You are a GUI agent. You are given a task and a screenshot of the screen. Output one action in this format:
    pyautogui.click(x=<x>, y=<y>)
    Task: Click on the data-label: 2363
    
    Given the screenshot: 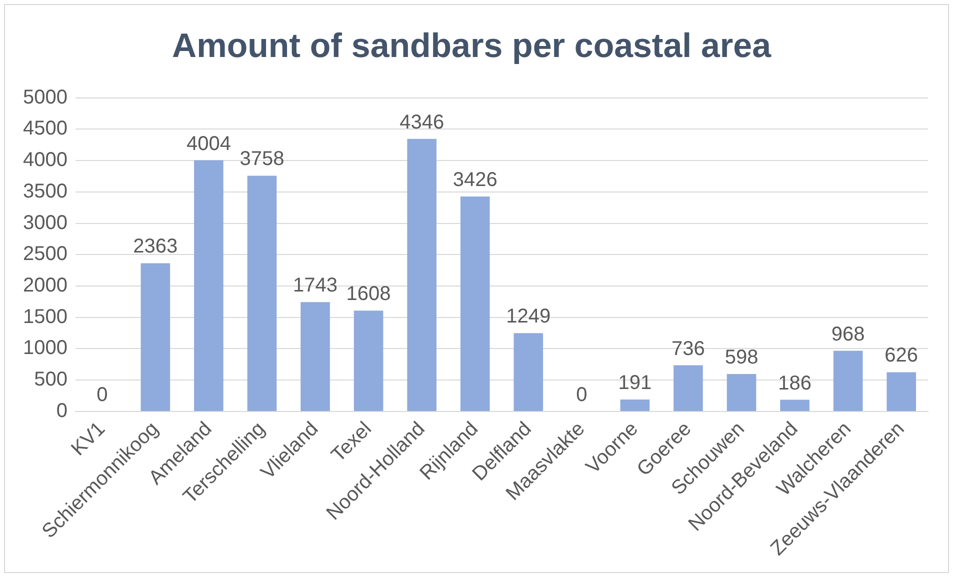 What is the action you would take?
    pyautogui.click(x=155, y=247)
    